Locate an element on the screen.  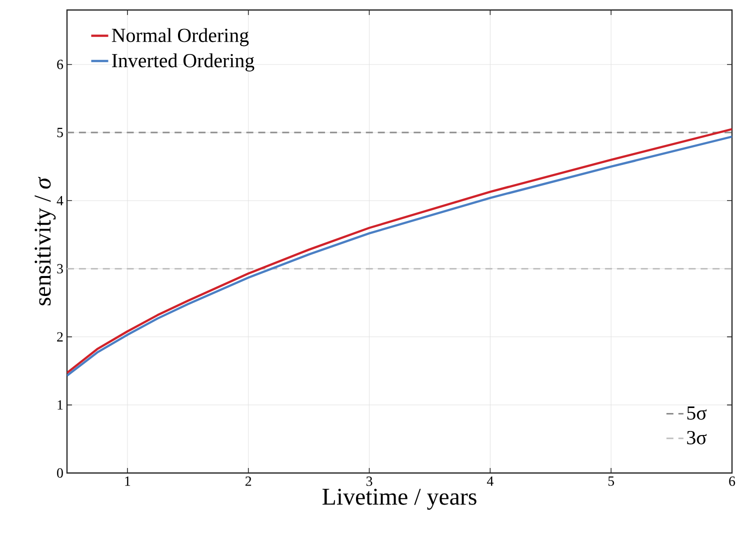
y-tick-label: 5 is located at coordinates (60, 133).